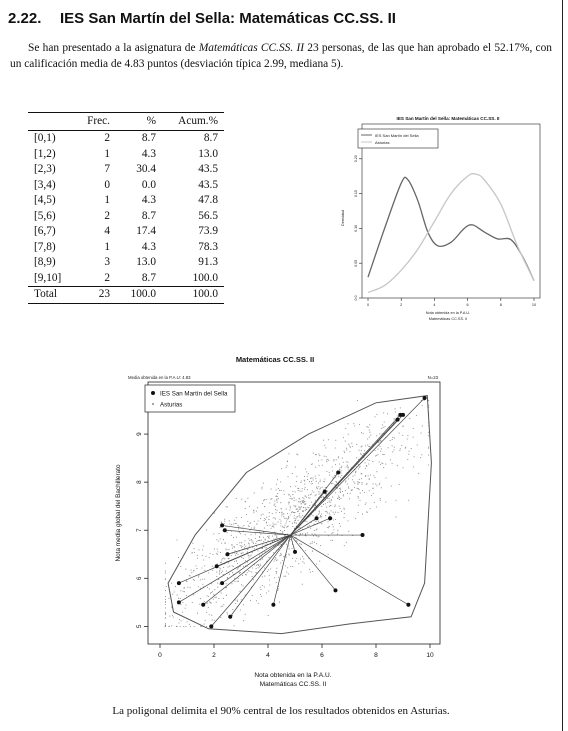 The width and height of the screenshot is (568, 731). I want to click on table-cell: 7, so click(107, 169).